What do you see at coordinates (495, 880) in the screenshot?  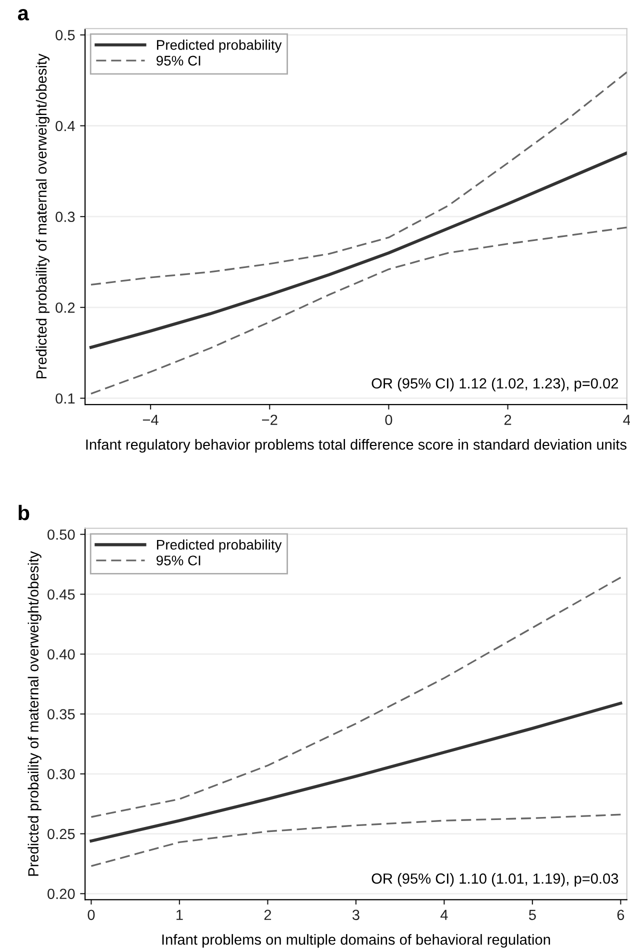 I see `annotation: OR (95% CI) 1.10 (1.01, 1.19), p=0.03` at bounding box center [495, 880].